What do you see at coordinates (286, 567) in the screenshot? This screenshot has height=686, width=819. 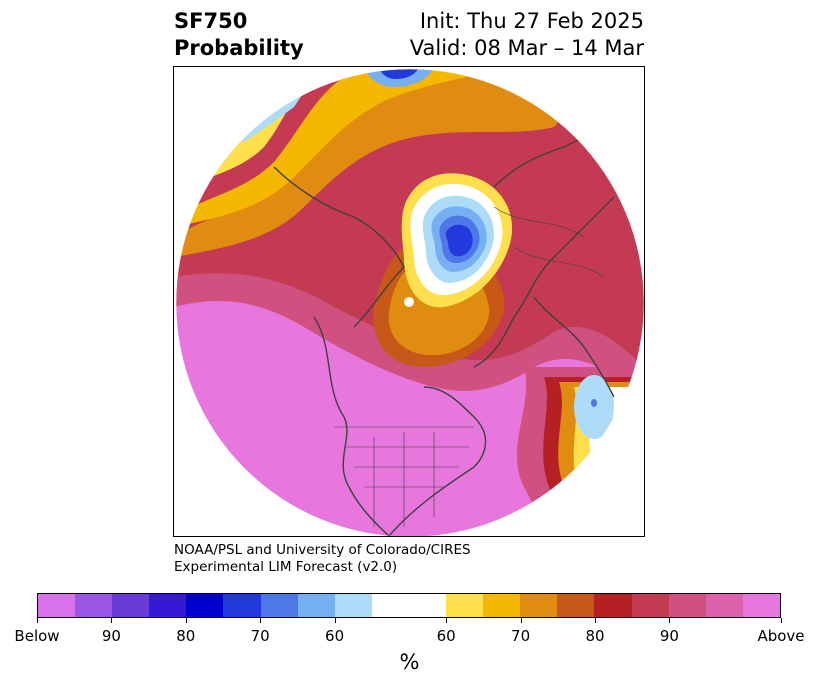 I see `credit-line-2: Experimental LIM Forecast (v2.0)` at bounding box center [286, 567].